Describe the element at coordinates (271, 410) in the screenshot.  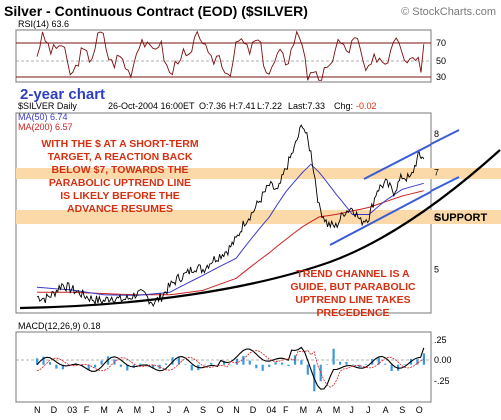
I see `x-tick-label: 04` at that location.